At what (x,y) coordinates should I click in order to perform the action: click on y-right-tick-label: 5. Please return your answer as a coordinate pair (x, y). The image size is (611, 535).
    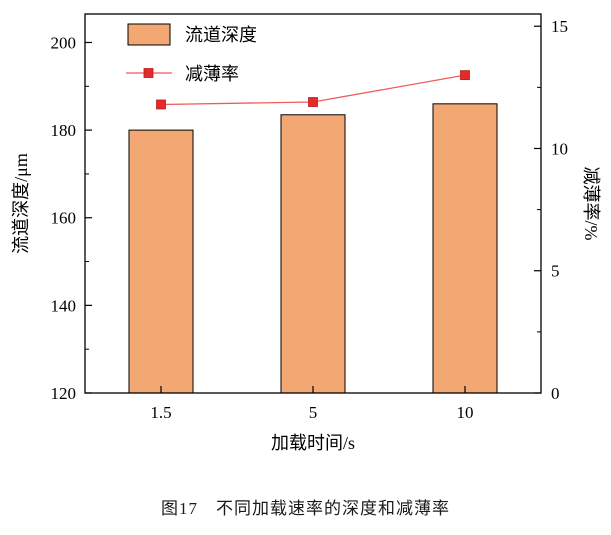
    Looking at the image, I should click on (555, 271).